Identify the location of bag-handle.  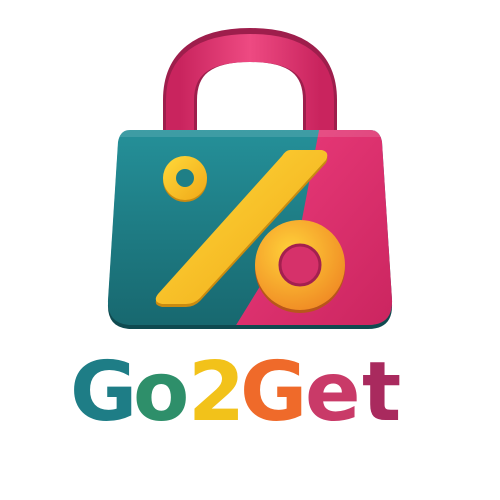
(250, 89).